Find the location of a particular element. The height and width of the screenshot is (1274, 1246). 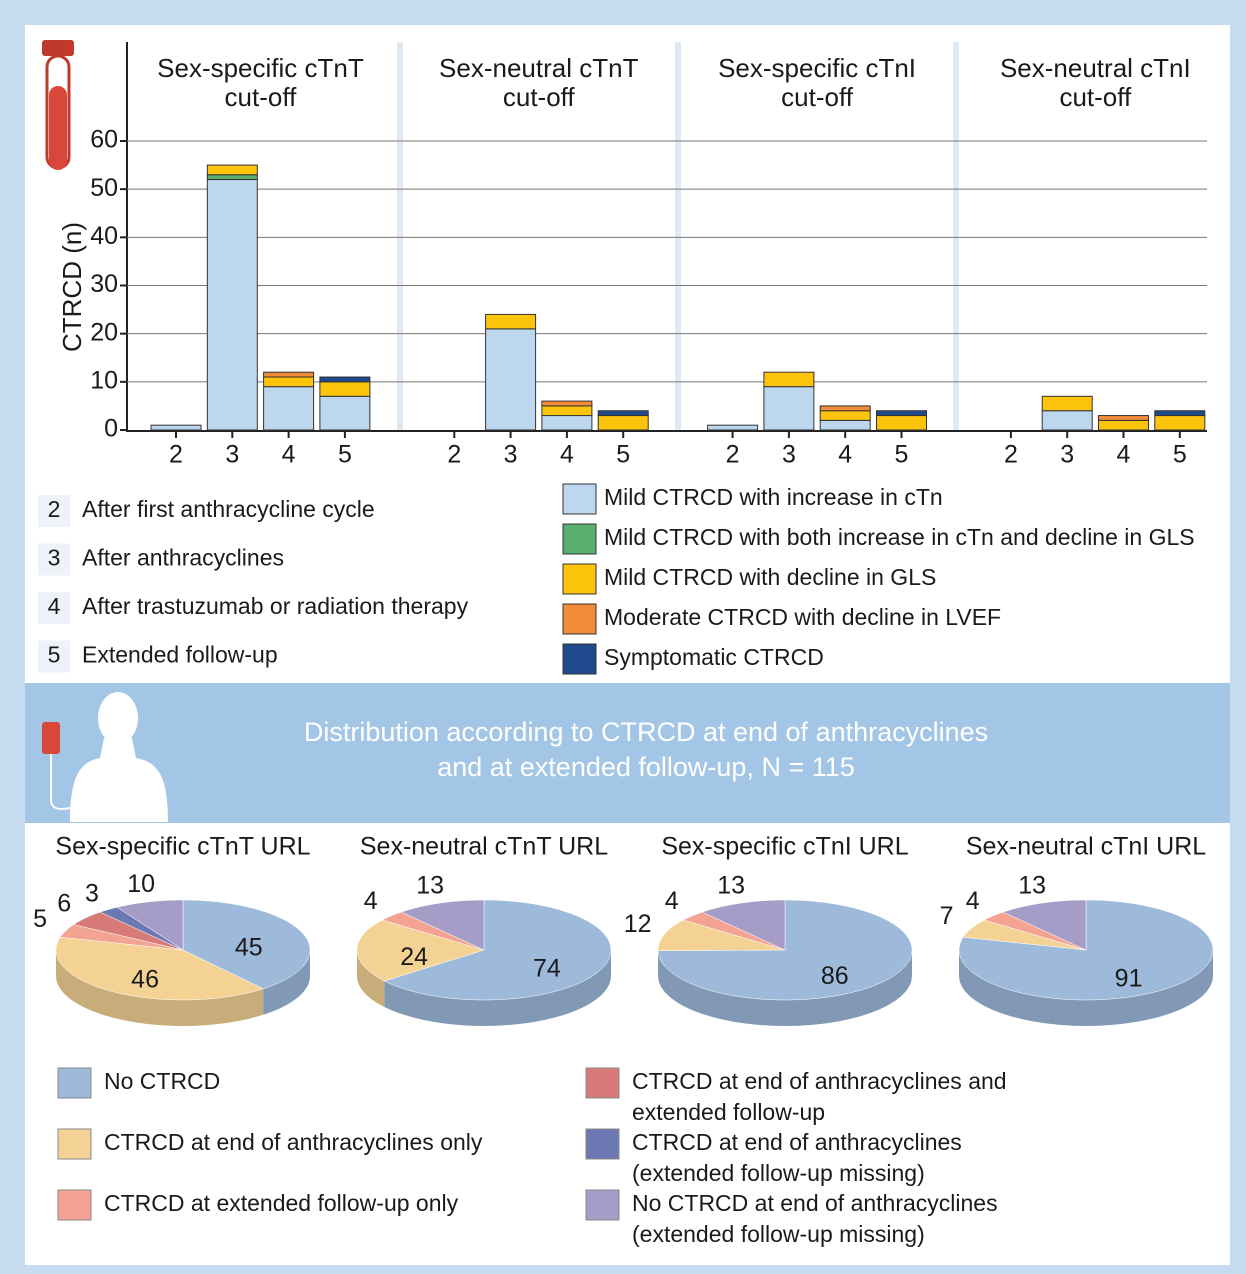

patient-icon is located at coordinates (105, 757).